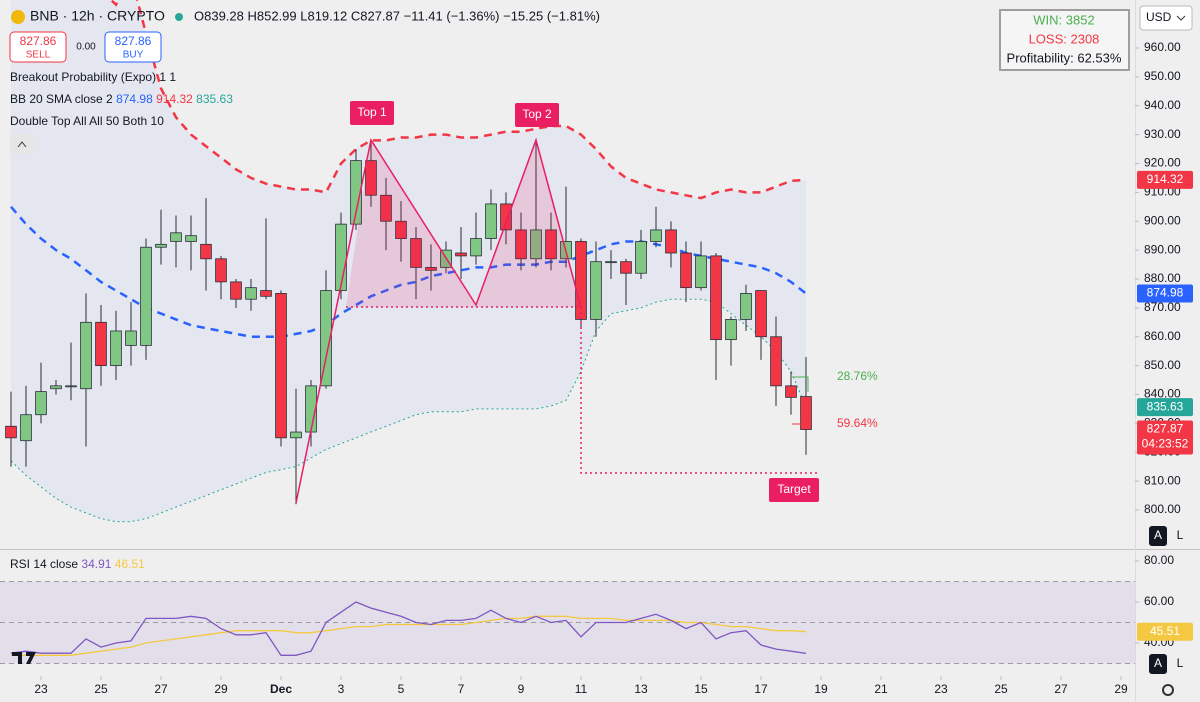 Image resolution: width=1200 pixels, height=702 pixels. What do you see at coordinates (1162, 278) in the screenshot?
I see `y-tick-label: 880.00` at bounding box center [1162, 278].